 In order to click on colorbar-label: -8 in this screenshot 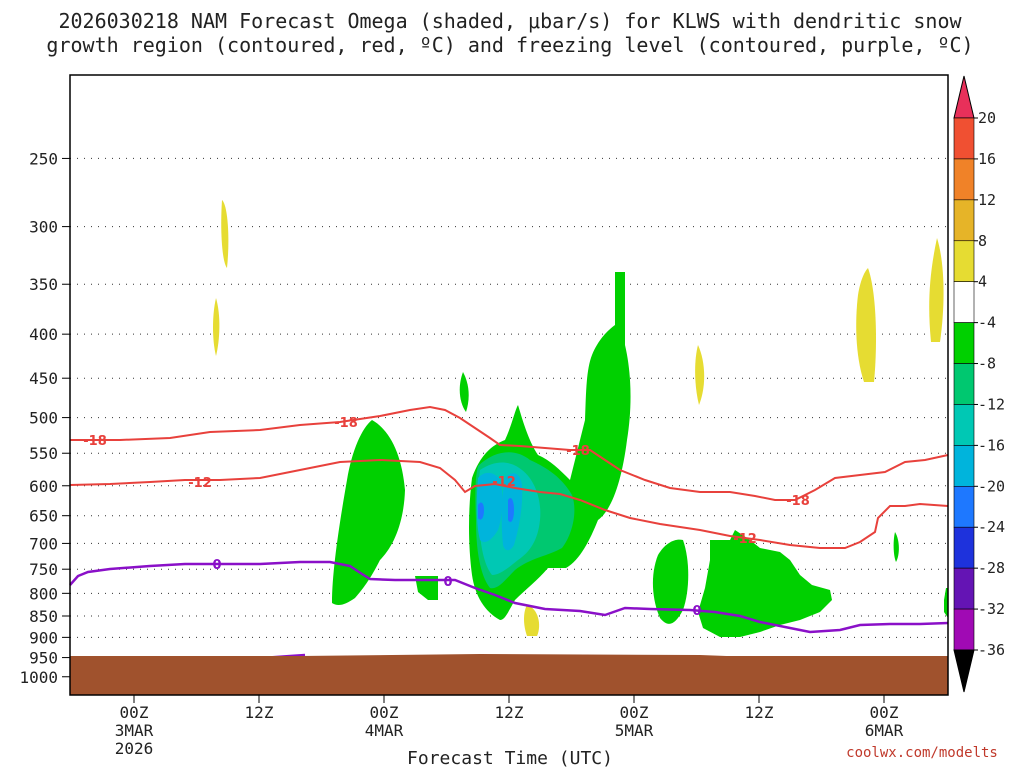, I will do `click(987, 364)`.